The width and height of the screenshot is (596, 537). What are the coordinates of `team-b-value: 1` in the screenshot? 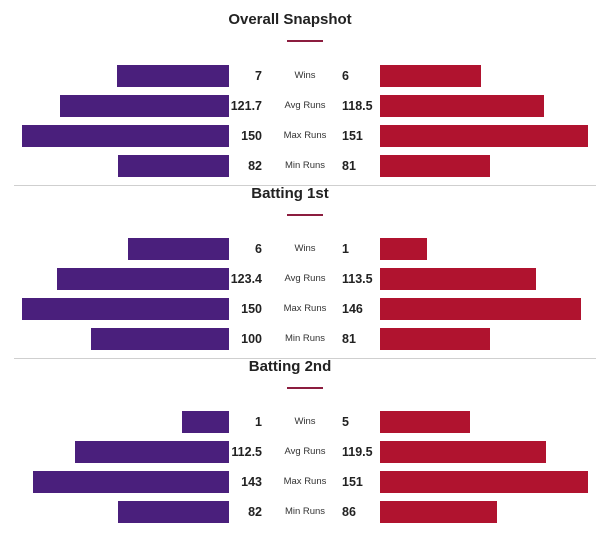 It's located at (345, 249).